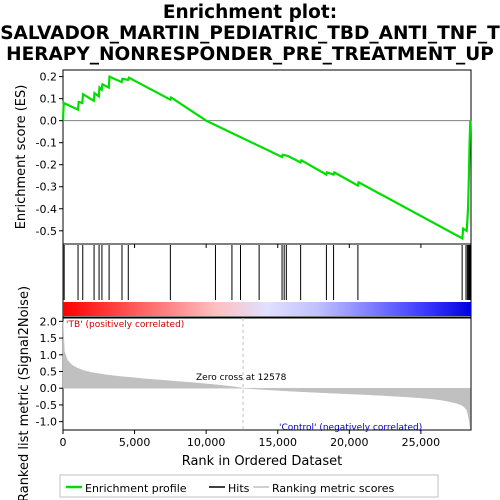 Image resolution: width=500 pixels, height=500 pixels. Describe the element at coordinates (333, 488) in the screenshot. I see `legend-metric-label: Ranking metric scores` at that location.